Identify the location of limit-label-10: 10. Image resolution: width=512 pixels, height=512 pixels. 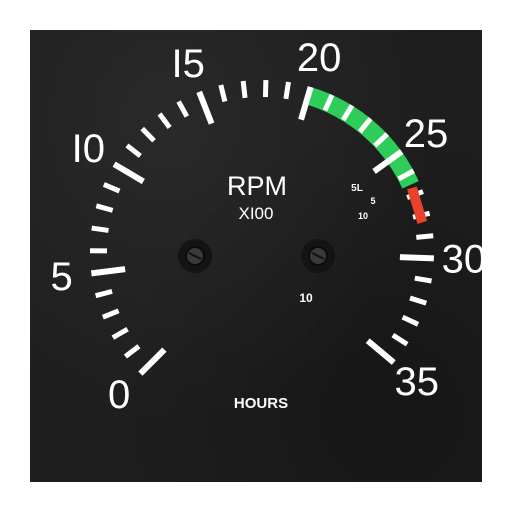
(363, 216).